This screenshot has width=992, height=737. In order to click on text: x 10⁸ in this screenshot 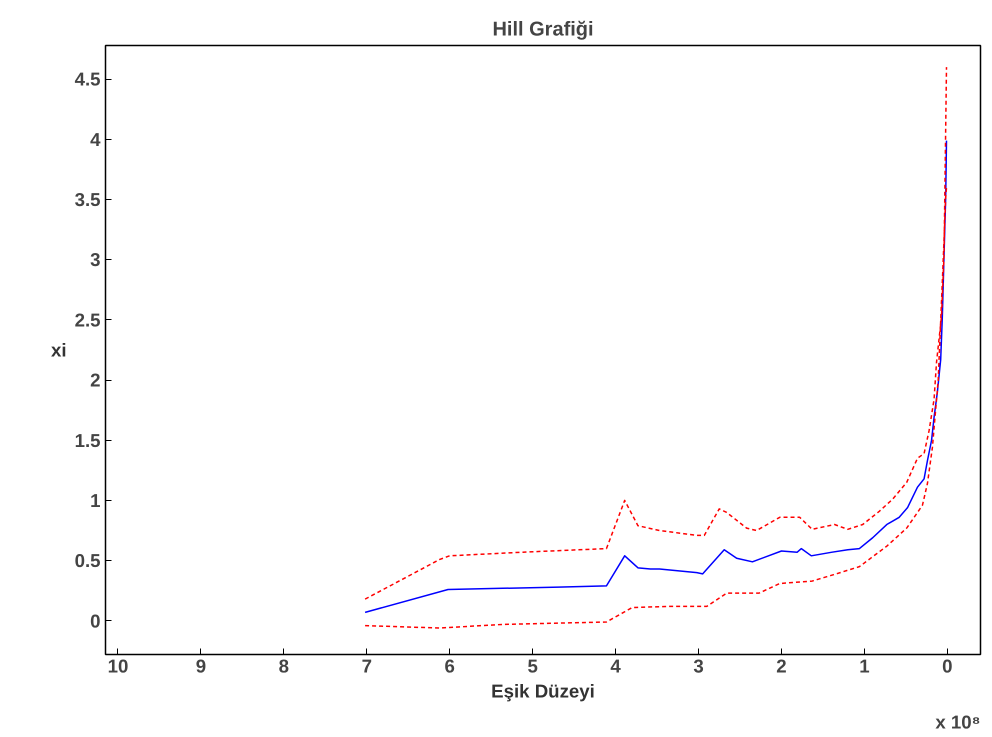, I will do `click(958, 722)`.